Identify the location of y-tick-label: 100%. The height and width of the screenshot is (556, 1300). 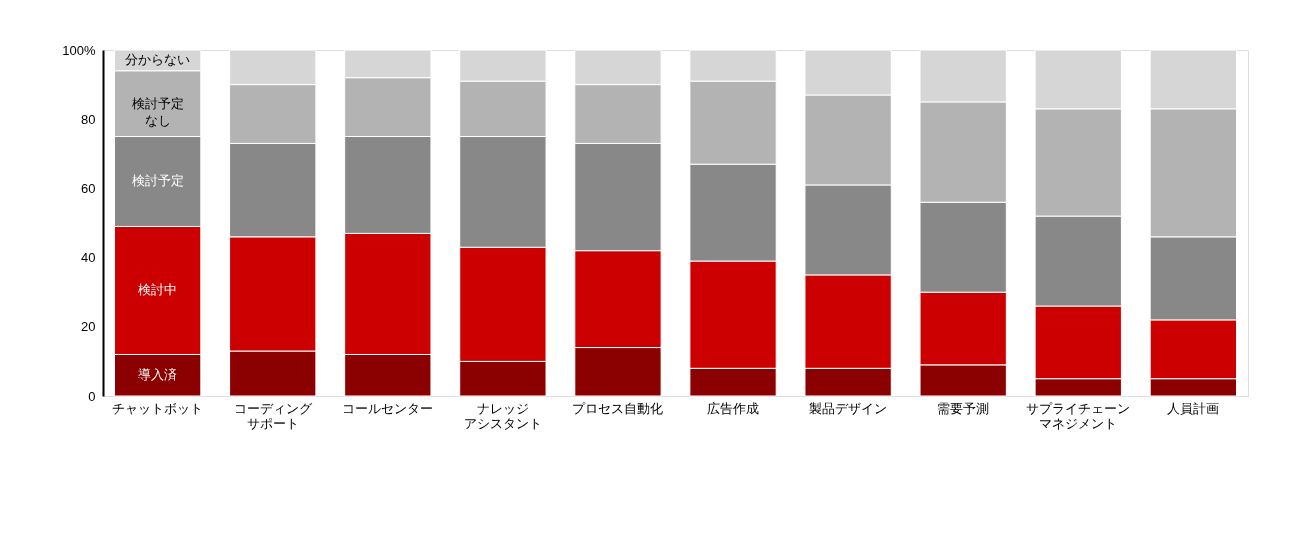
(79, 50).